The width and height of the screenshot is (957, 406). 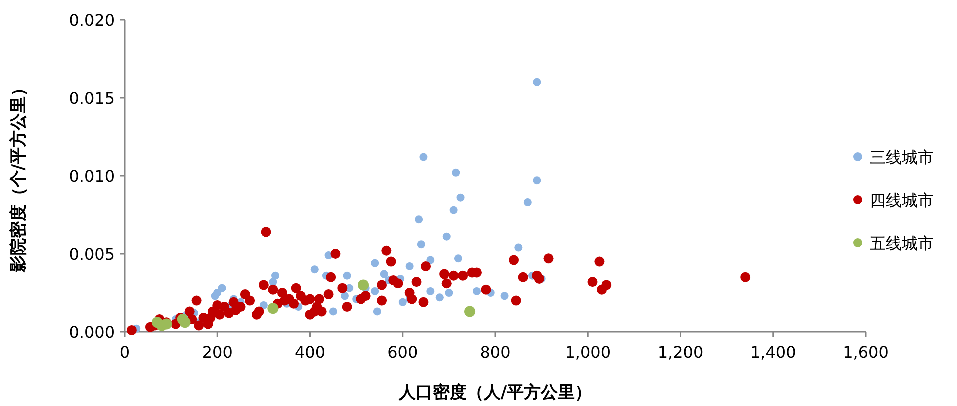 I want to click on y-tick-label: 0.000, so click(x=92, y=332).